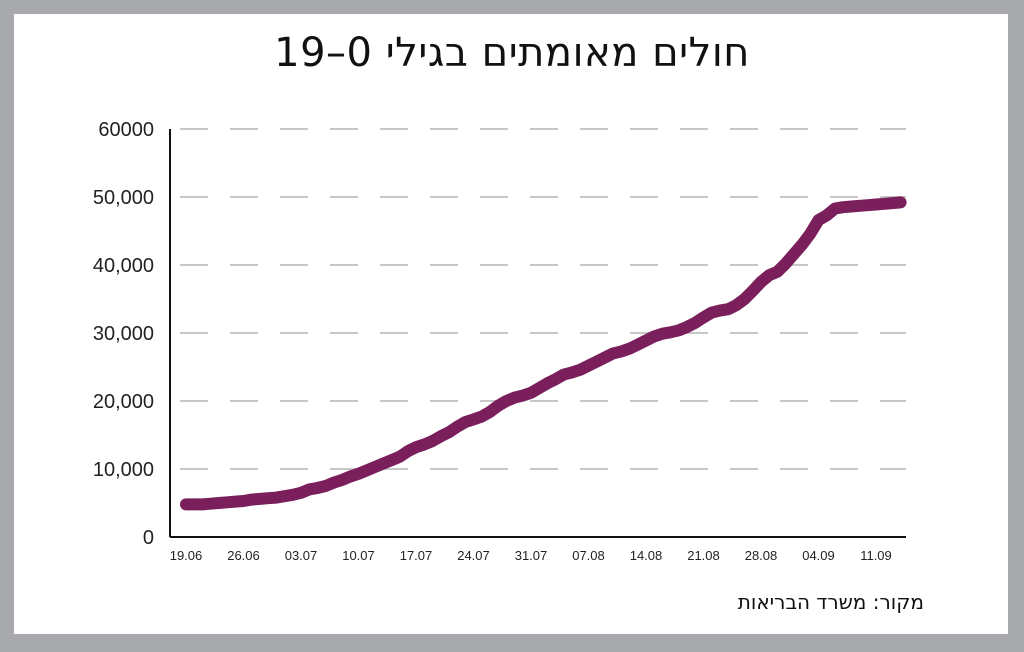  What do you see at coordinates (818, 555) in the screenshot?
I see `x-tick-label: 04.09` at bounding box center [818, 555].